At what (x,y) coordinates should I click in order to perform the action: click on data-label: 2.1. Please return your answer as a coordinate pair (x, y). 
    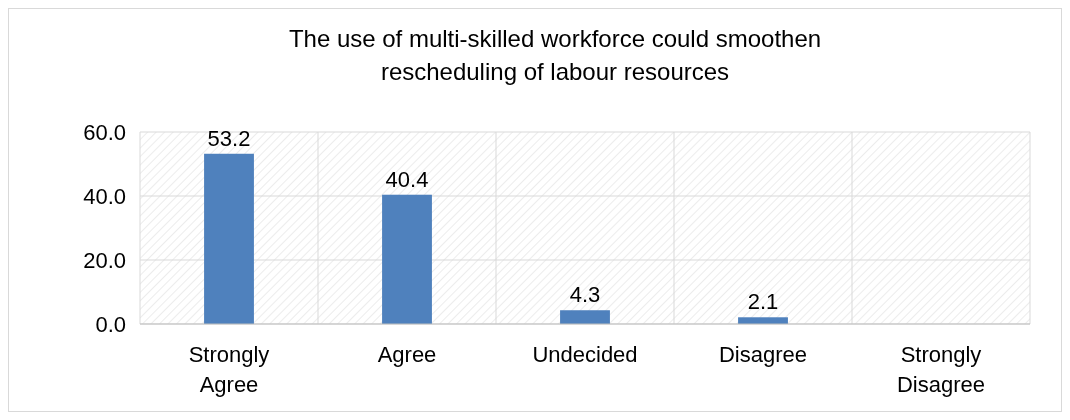
    Looking at the image, I should click on (763, 302).